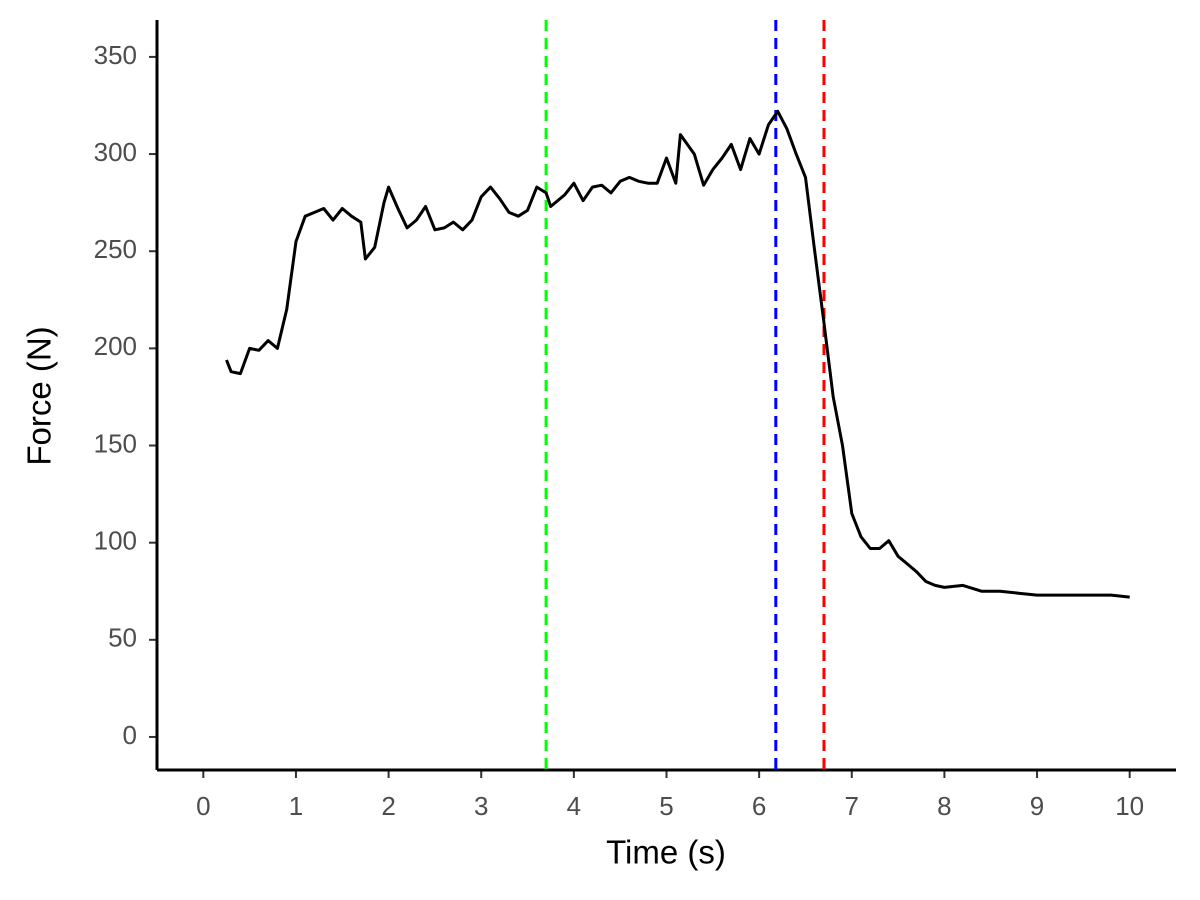 This screenshot has width=1200, height=900. What do you see at coordinates (115, 55) in the screenshot?
I see `y-tick-label: 350` at bounding box center [115, 55].